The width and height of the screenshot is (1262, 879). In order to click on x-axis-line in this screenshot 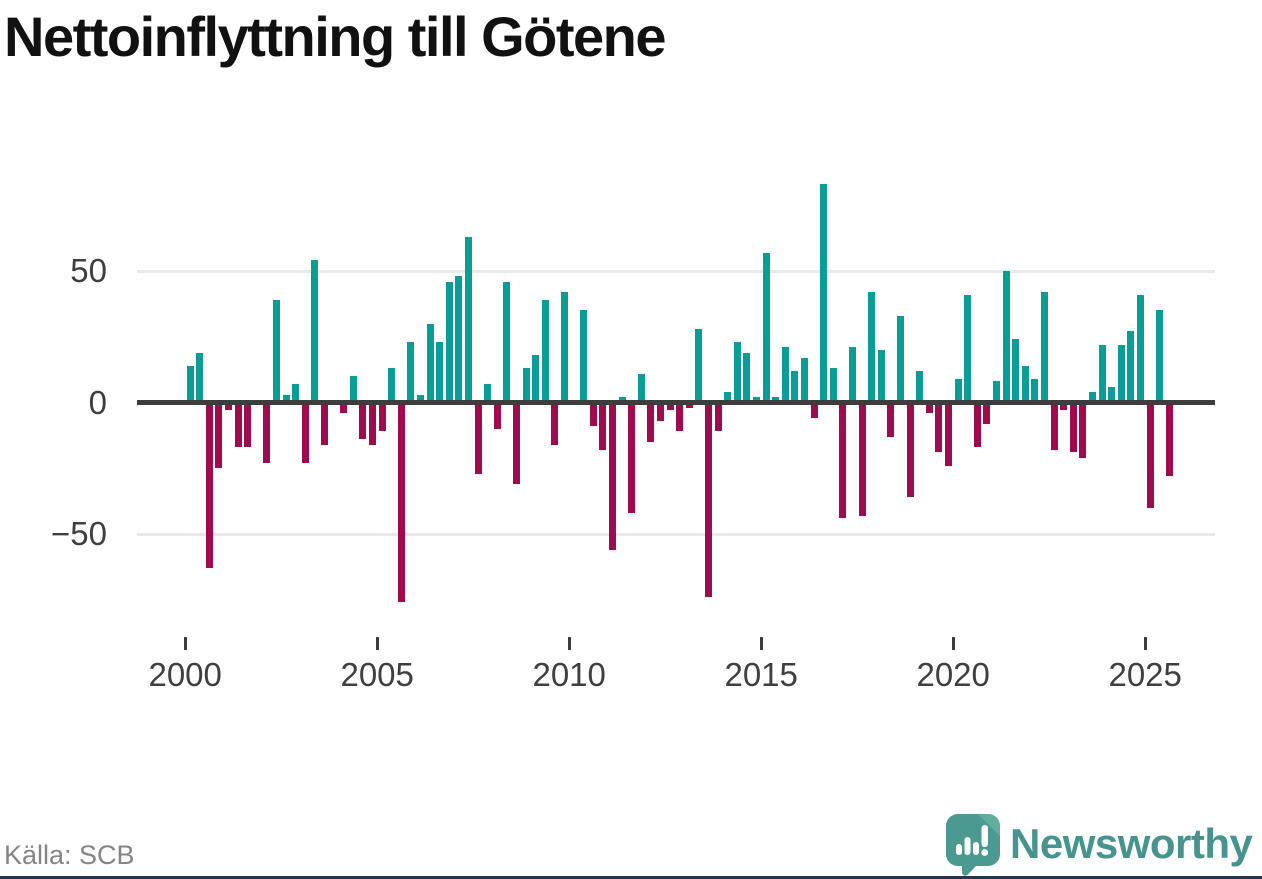, I will do `click(676, 402)`.